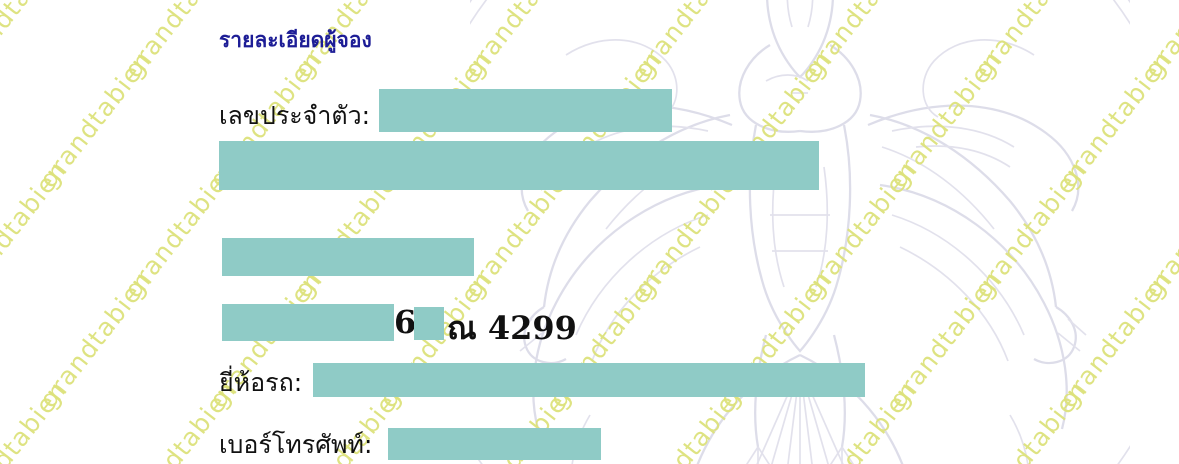 The width and height of the screenshot is (1179, 464). What do you see at coordinates (519, 165) in the screenshot?
I see `address-bar` at bounding box center [519, 165].